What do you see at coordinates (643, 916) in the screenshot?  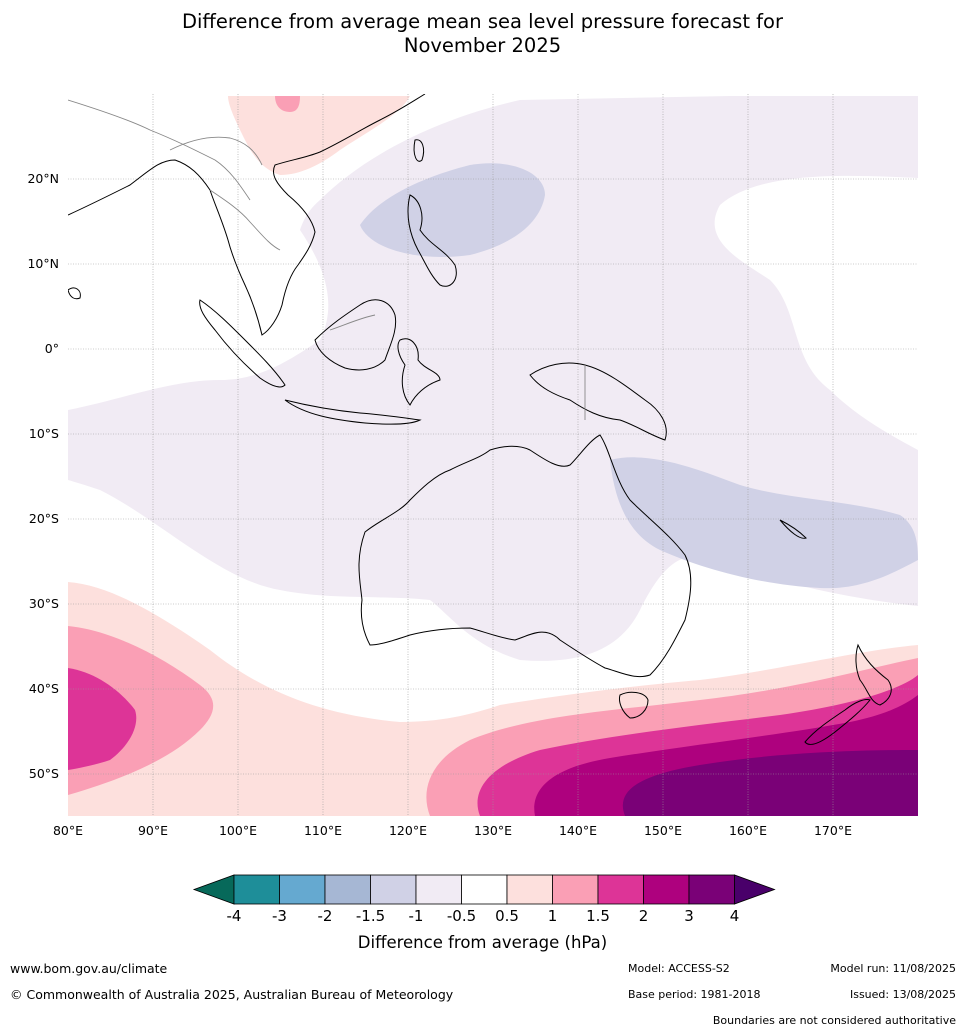 I see `colorbar-tick-label: 2` at bounding box center [643, 916].